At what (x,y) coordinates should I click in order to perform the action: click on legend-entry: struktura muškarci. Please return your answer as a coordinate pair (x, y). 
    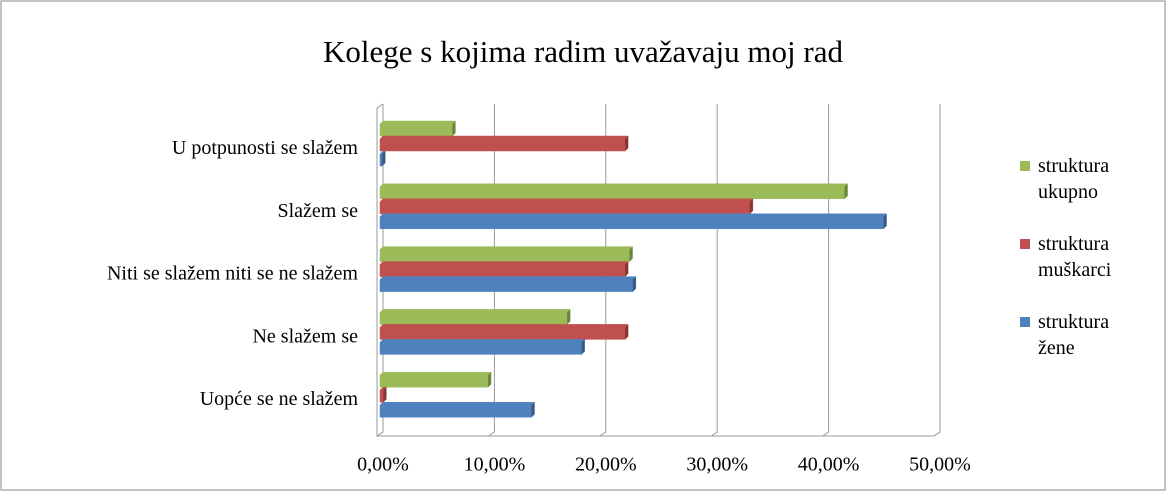
    Looking at the image, I should click on (1084, 257).